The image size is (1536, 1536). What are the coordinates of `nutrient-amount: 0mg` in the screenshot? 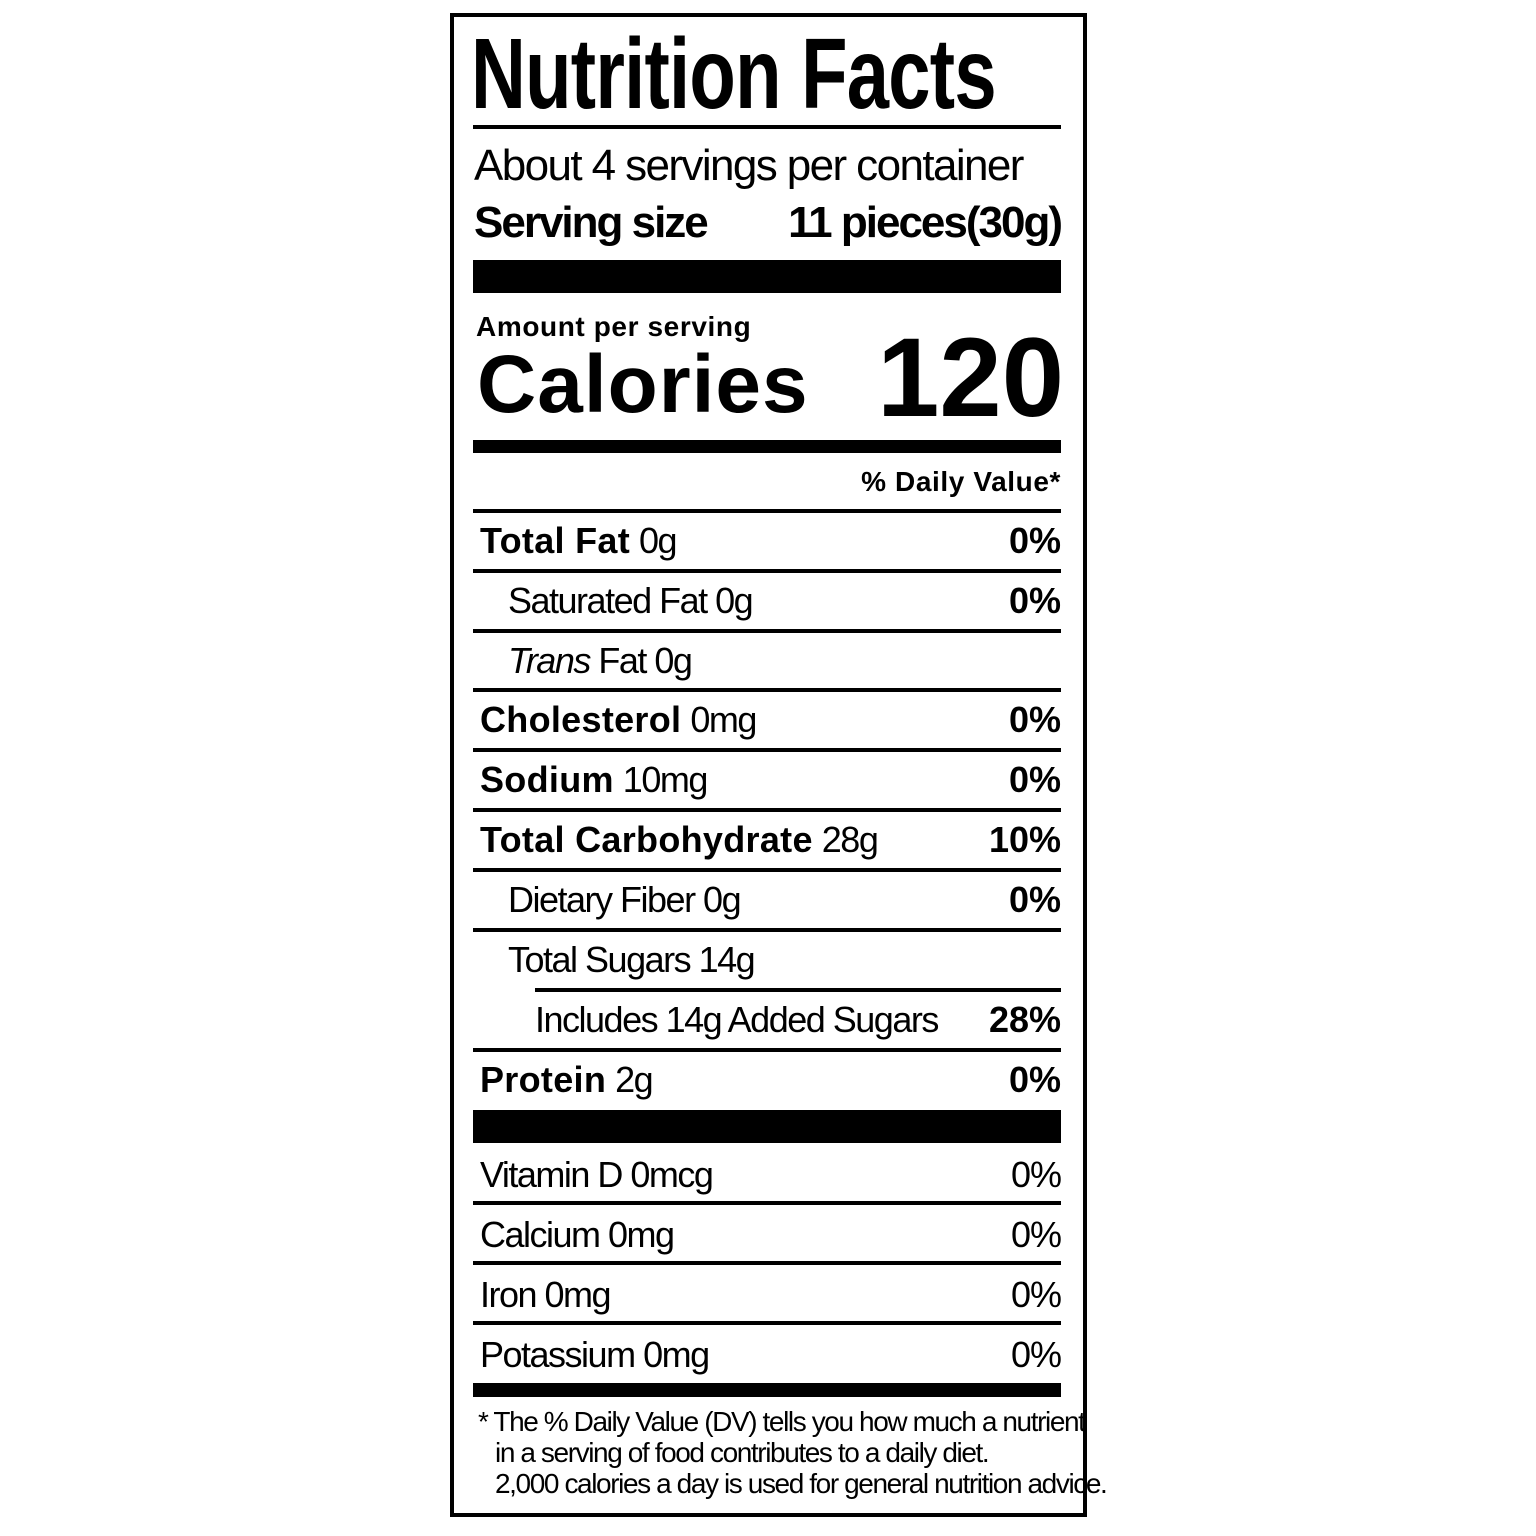 It's located at (723, 719).